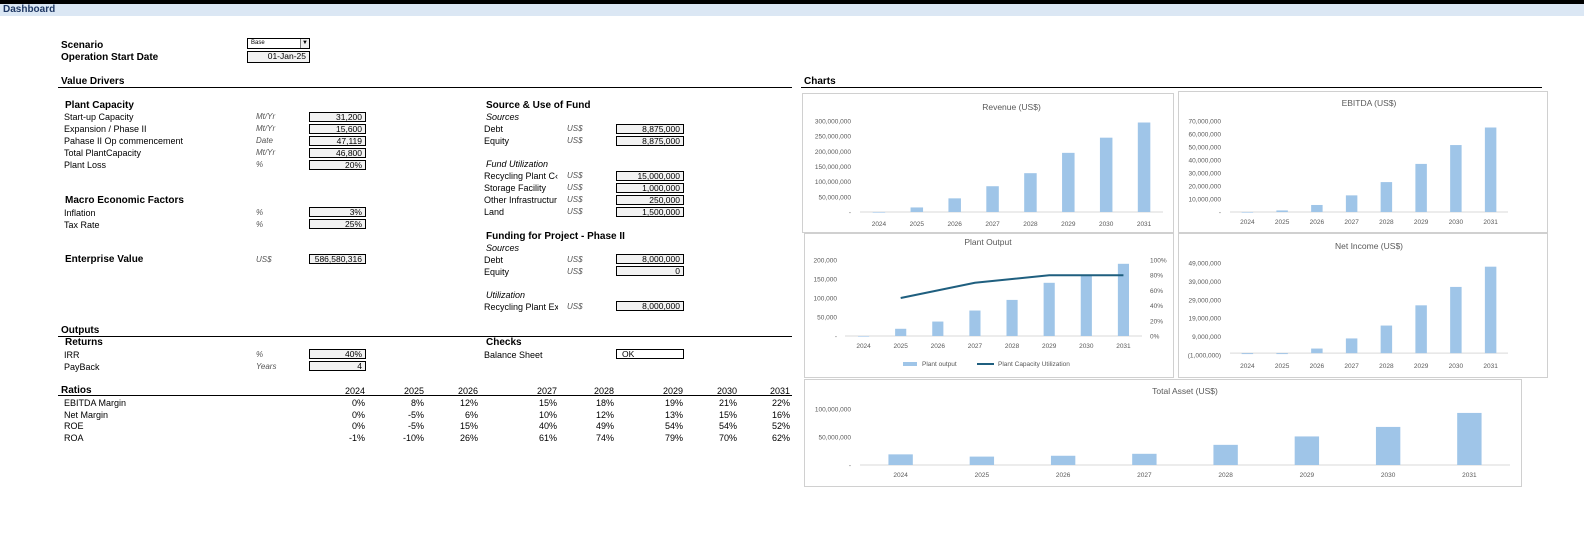  What do you see at coordinates (417, 403) in the screenshot?
I see `ratio-cell: 8%` at bounding box center [417, 403].